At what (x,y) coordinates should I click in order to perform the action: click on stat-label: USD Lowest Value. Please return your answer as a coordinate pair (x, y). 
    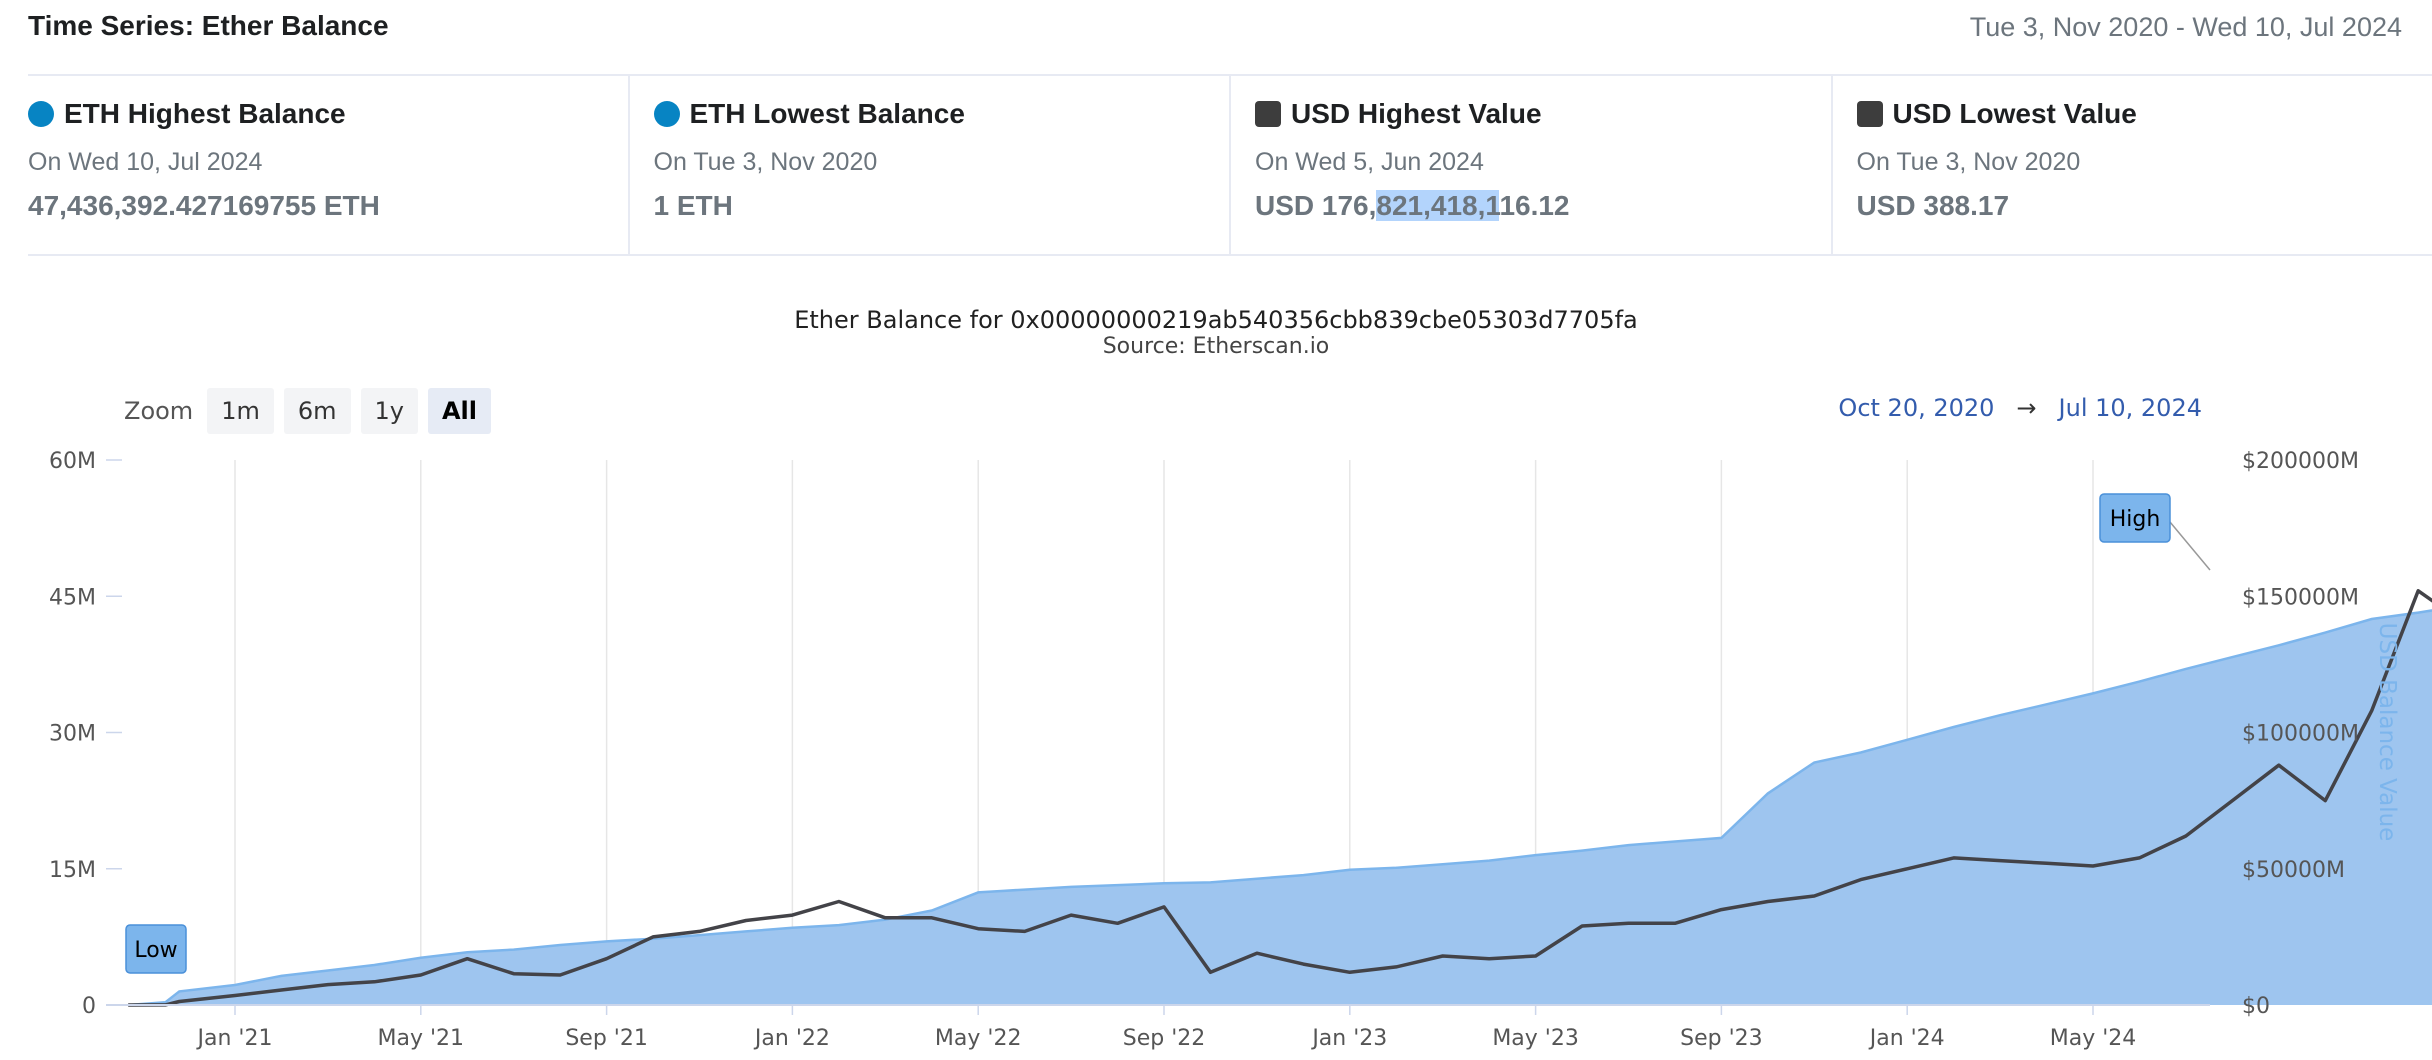
    Looking at the image, I should click on (2014, 113).